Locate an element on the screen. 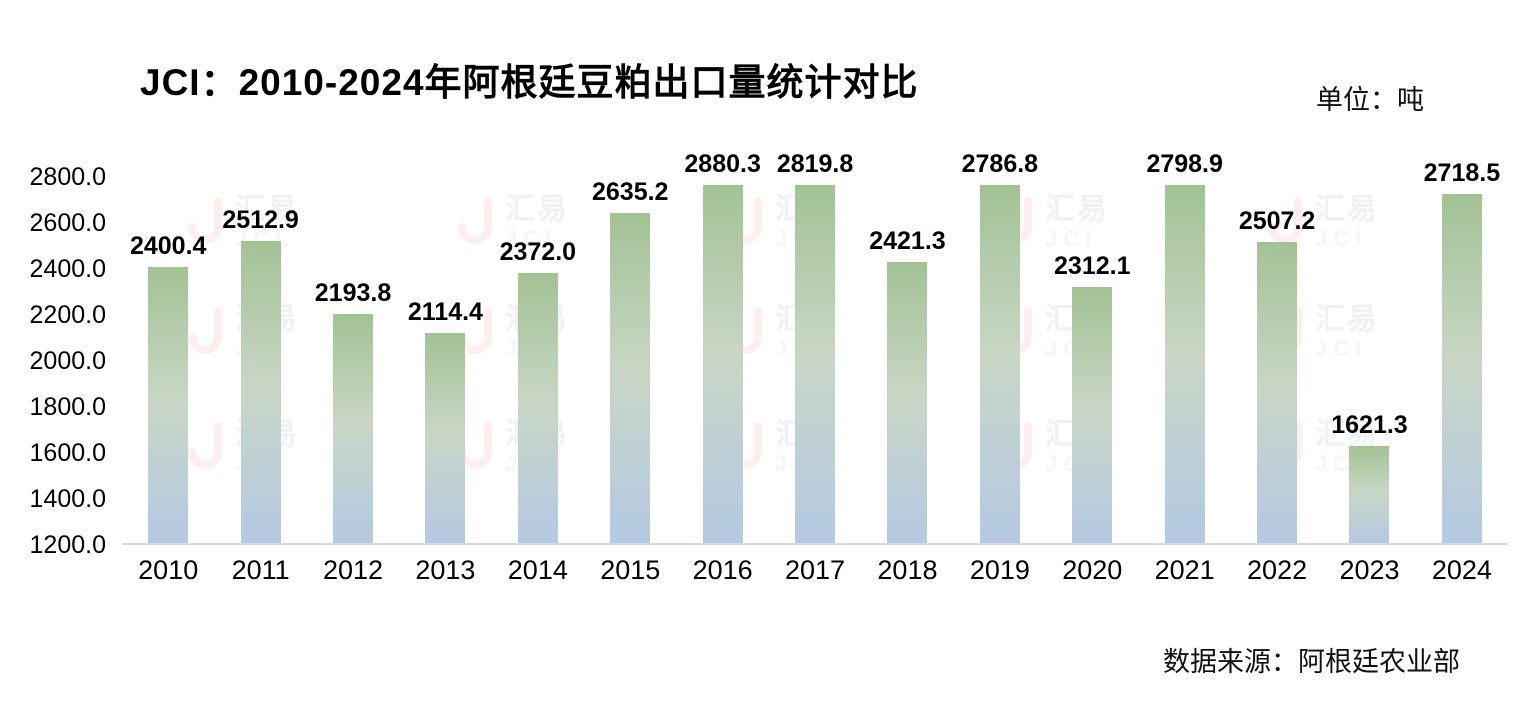 Image resolution: width=1522 pixels, height=723 pixels. x-tick-label: 2010 is located at coordinates (168, 570).